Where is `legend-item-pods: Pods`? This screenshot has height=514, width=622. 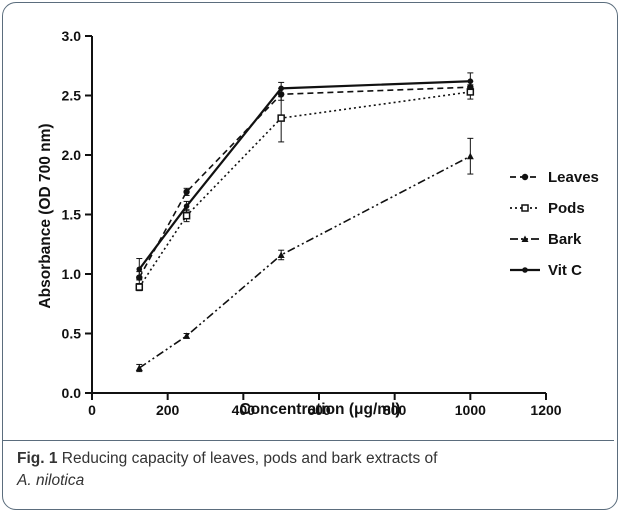 legend-item-pods: Pods is located at coordinates (547, 208).